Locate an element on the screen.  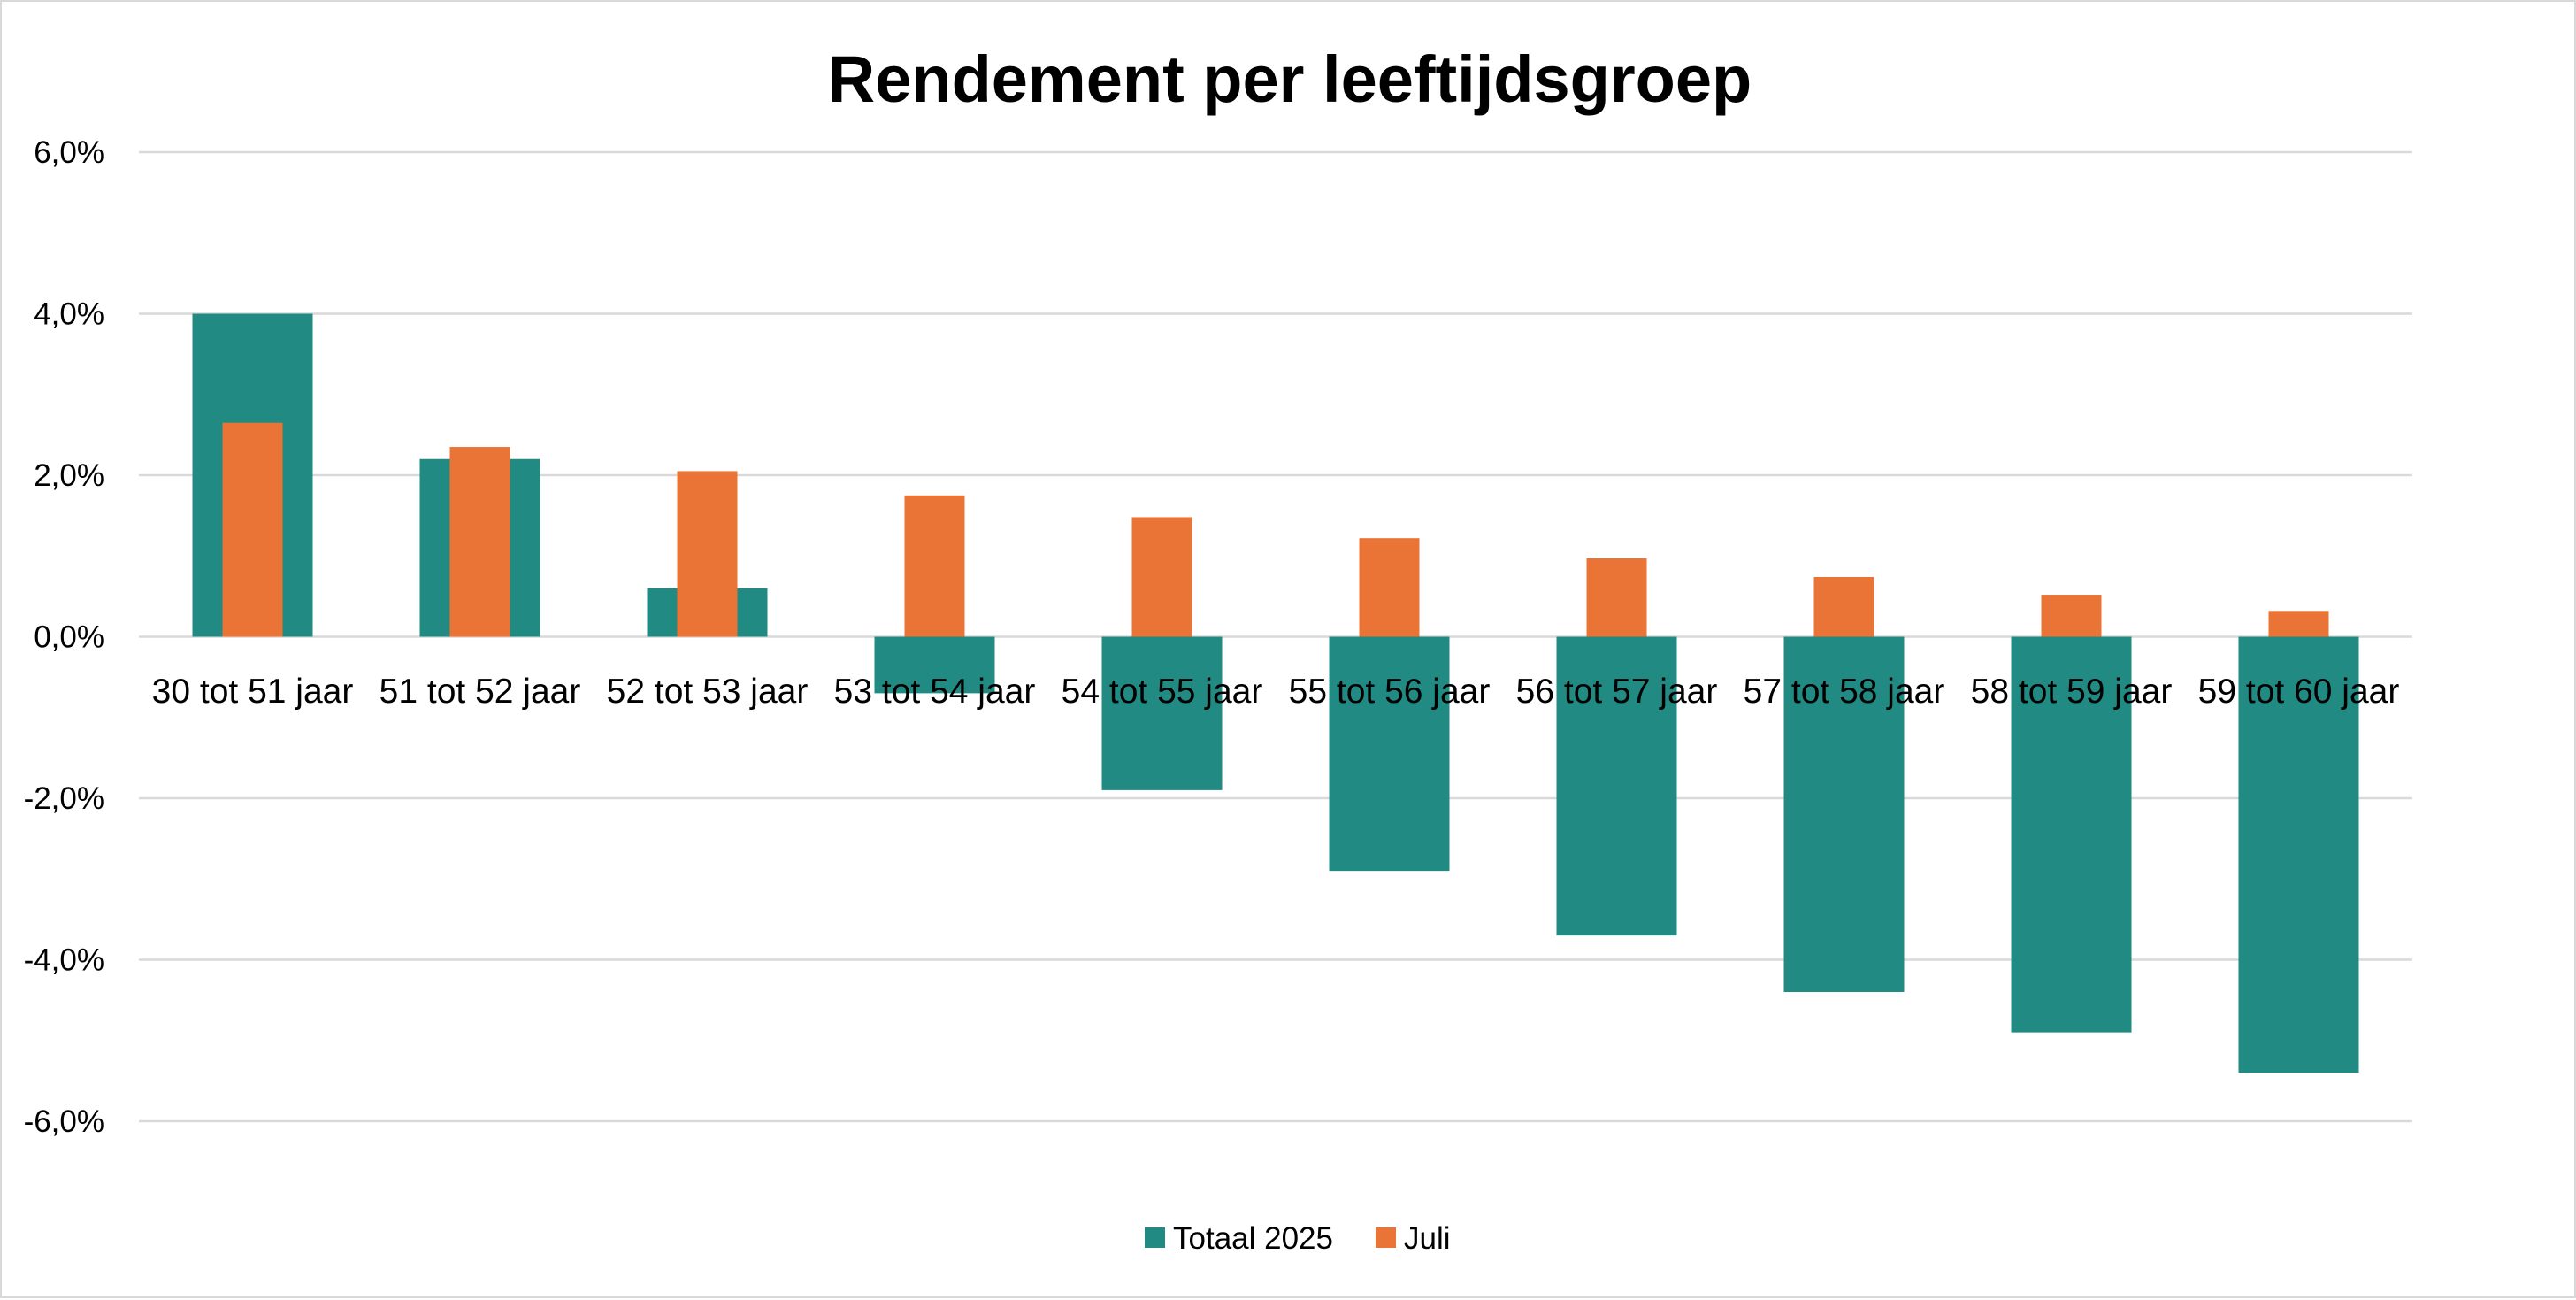
legend: Totaal 2025 Juli is located at coordinates (1298, 1238).